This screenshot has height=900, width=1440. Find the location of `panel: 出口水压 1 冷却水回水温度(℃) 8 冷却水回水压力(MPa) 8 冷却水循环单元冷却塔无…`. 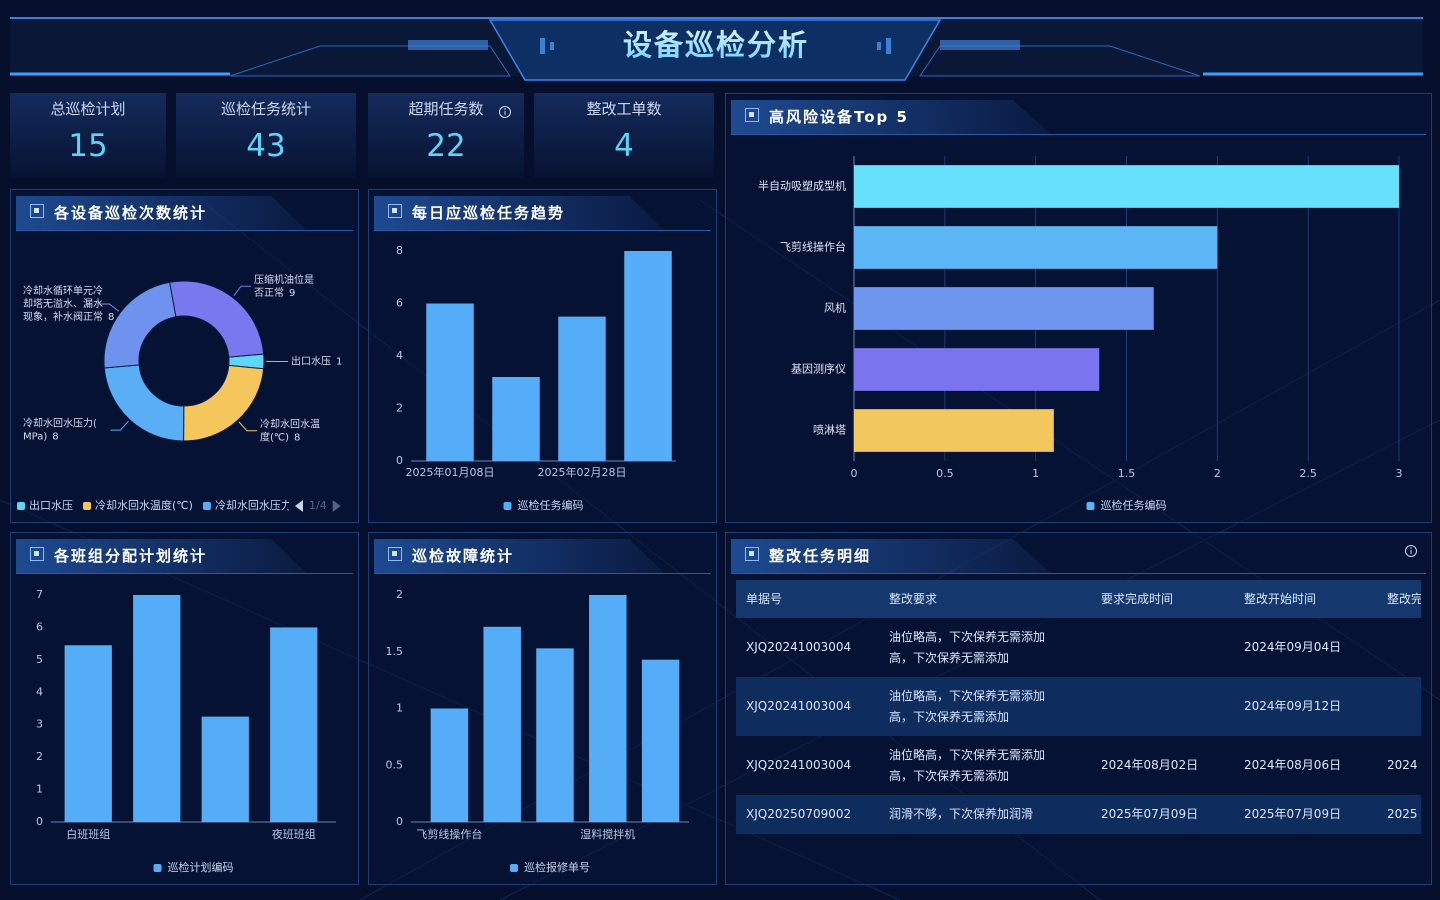

panel: 出口水压 1 冷却水回水温度(℃) 8 冷却水回水压力(MPa) 8 冷却水循环单元冷却塔无… is located at coordinates (184, 356).